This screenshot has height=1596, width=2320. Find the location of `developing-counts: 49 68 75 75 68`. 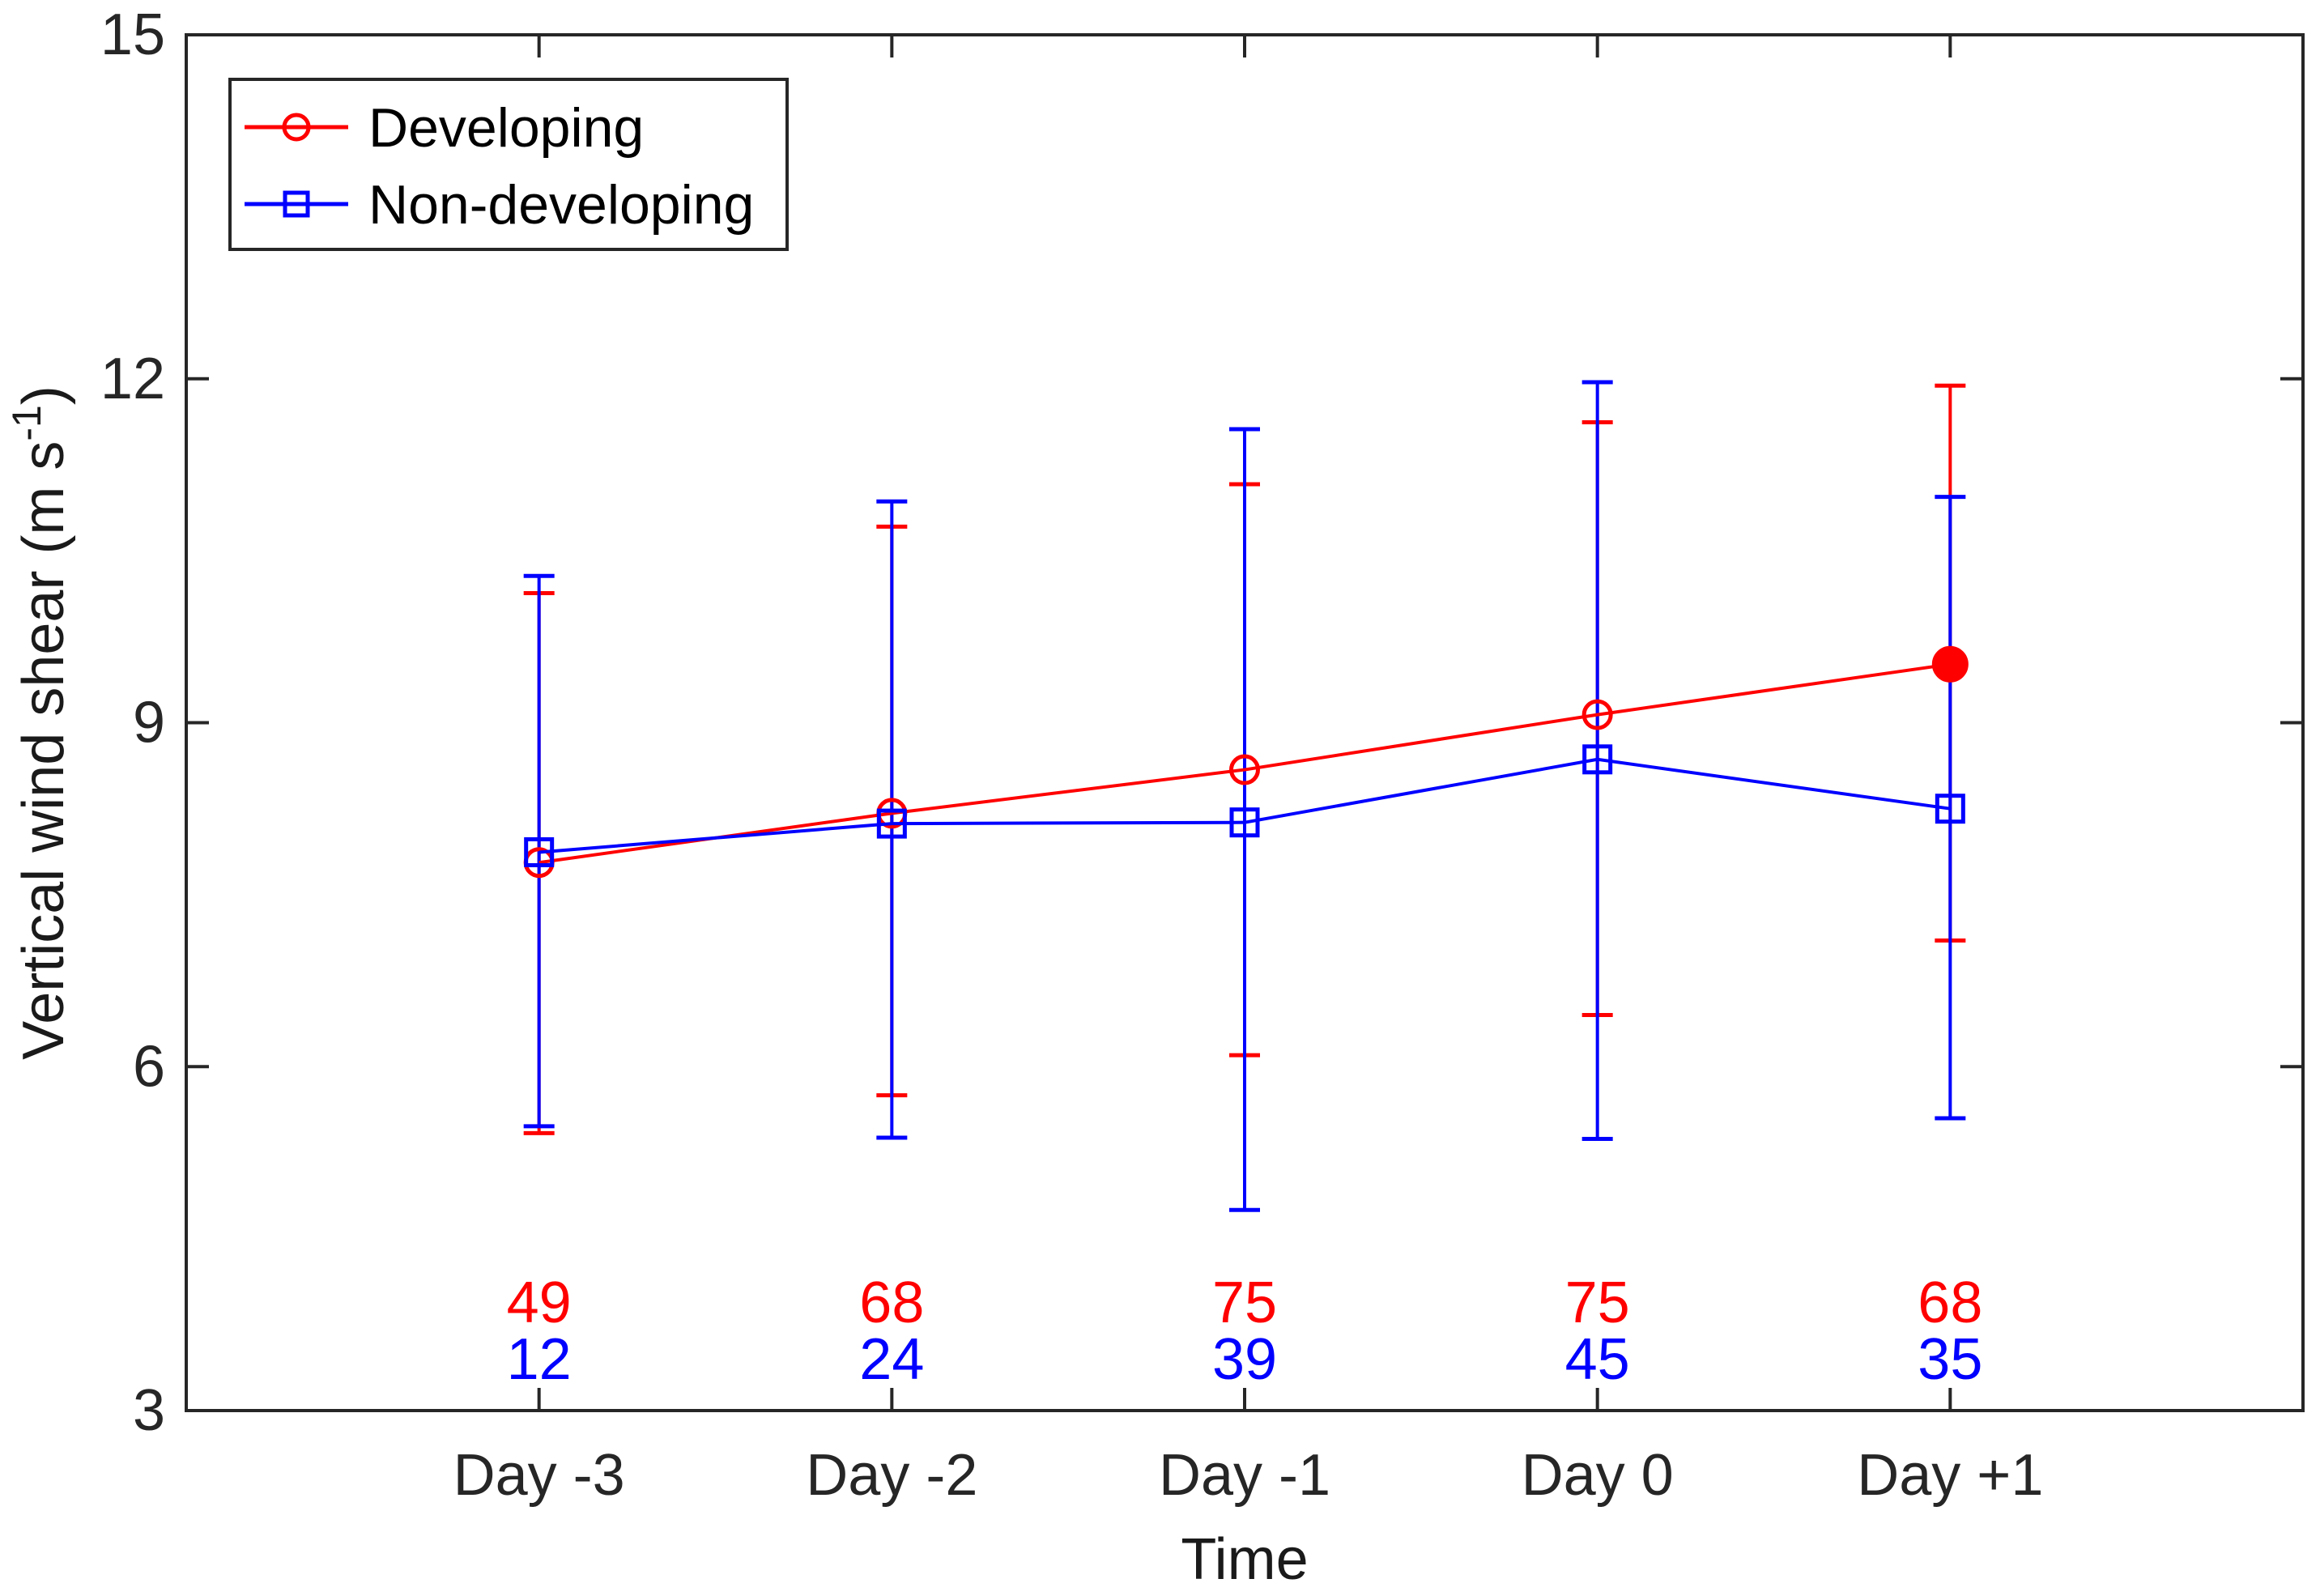

developing-counts: 49 68 75 75 68 is located at coordinates (1245, 1302).